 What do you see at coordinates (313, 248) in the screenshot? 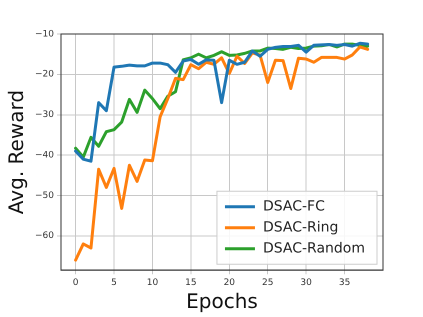
I see `legend-label: DSAC-Random` at bounding box center [313, 248].